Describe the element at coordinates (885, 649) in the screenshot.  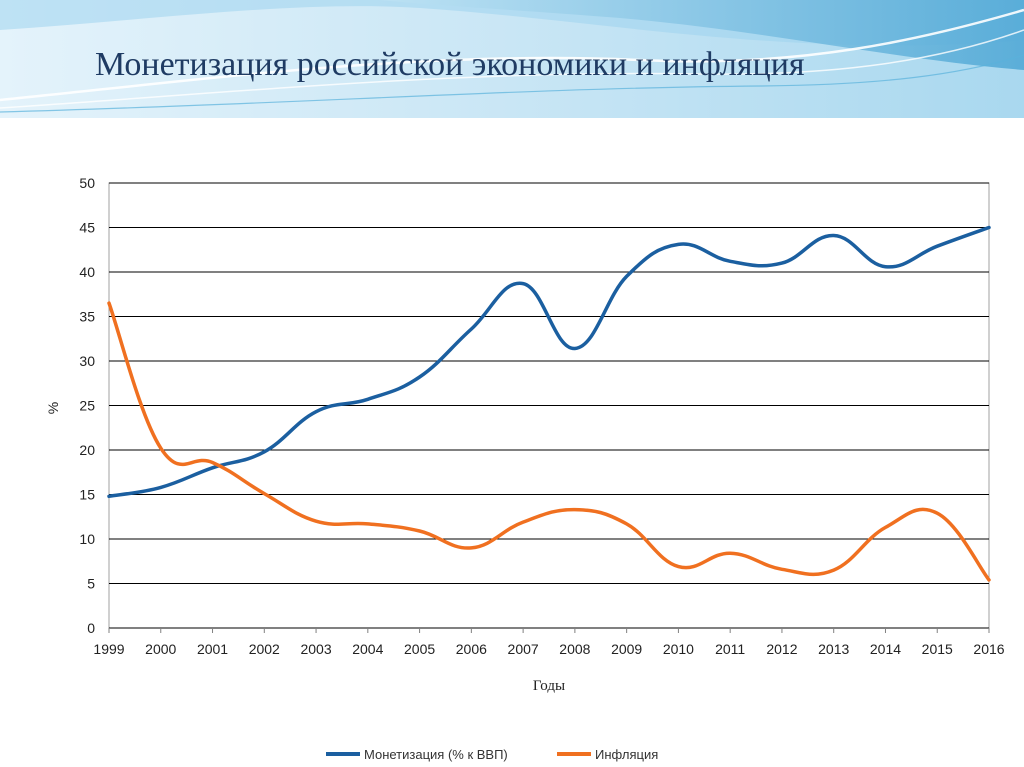
I see `x-tick-label: 2014` at that location.